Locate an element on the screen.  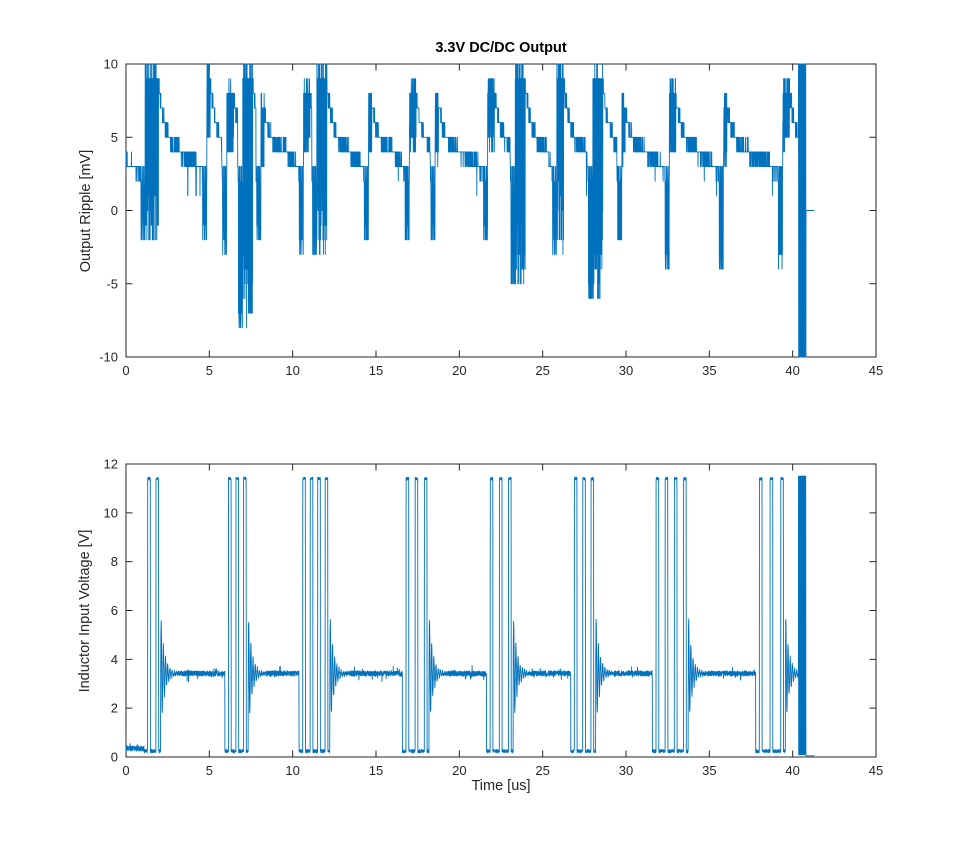
y-tick-label: -5 is located at coordinates (112, 283).